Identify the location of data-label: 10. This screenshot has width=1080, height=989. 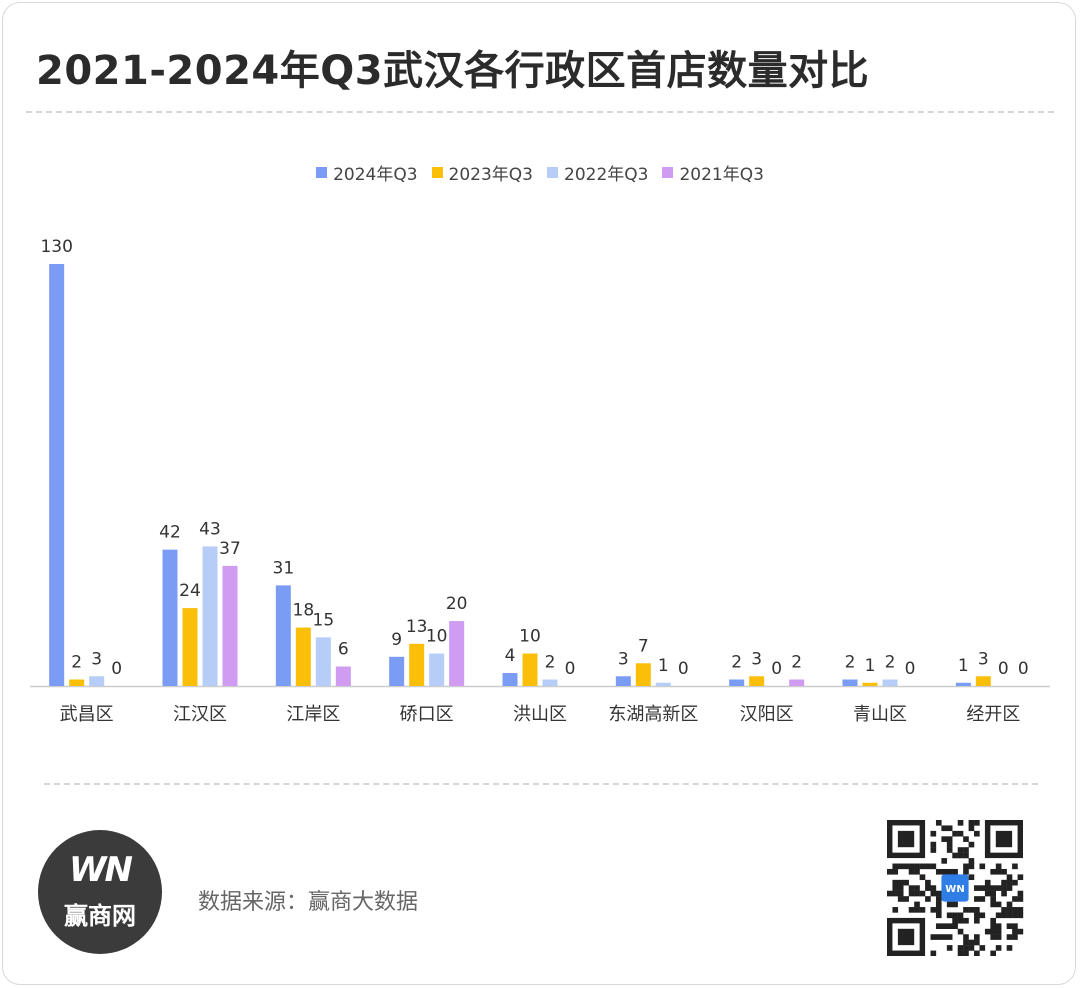
(437, 637).